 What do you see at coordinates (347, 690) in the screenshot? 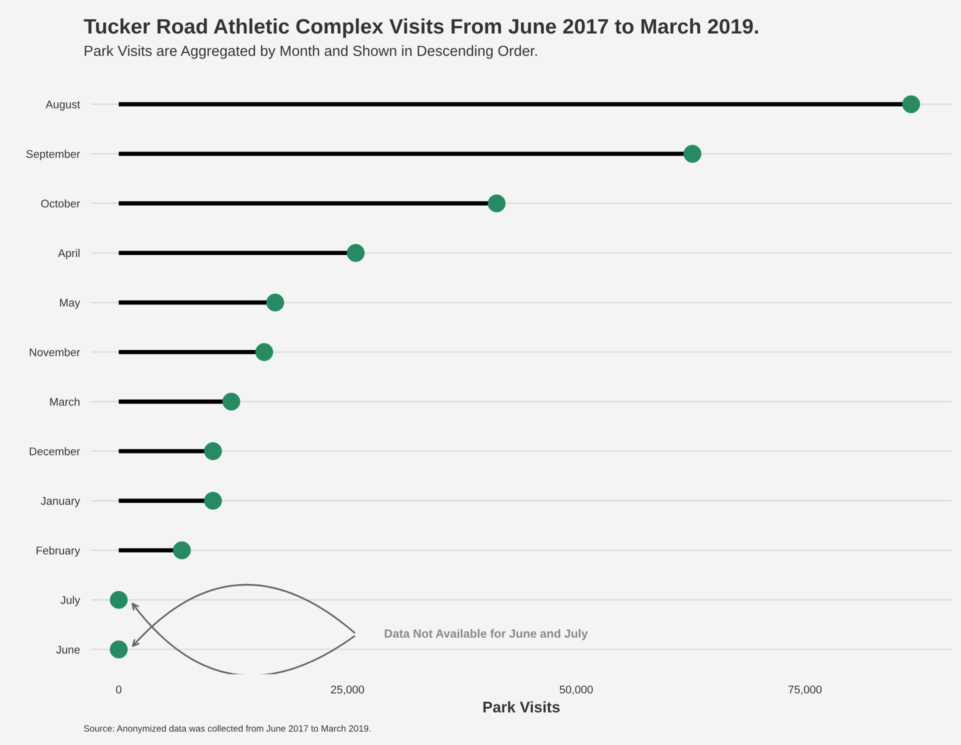
I see `x-tick-label: 25,000` at bounding box center [347, 690].